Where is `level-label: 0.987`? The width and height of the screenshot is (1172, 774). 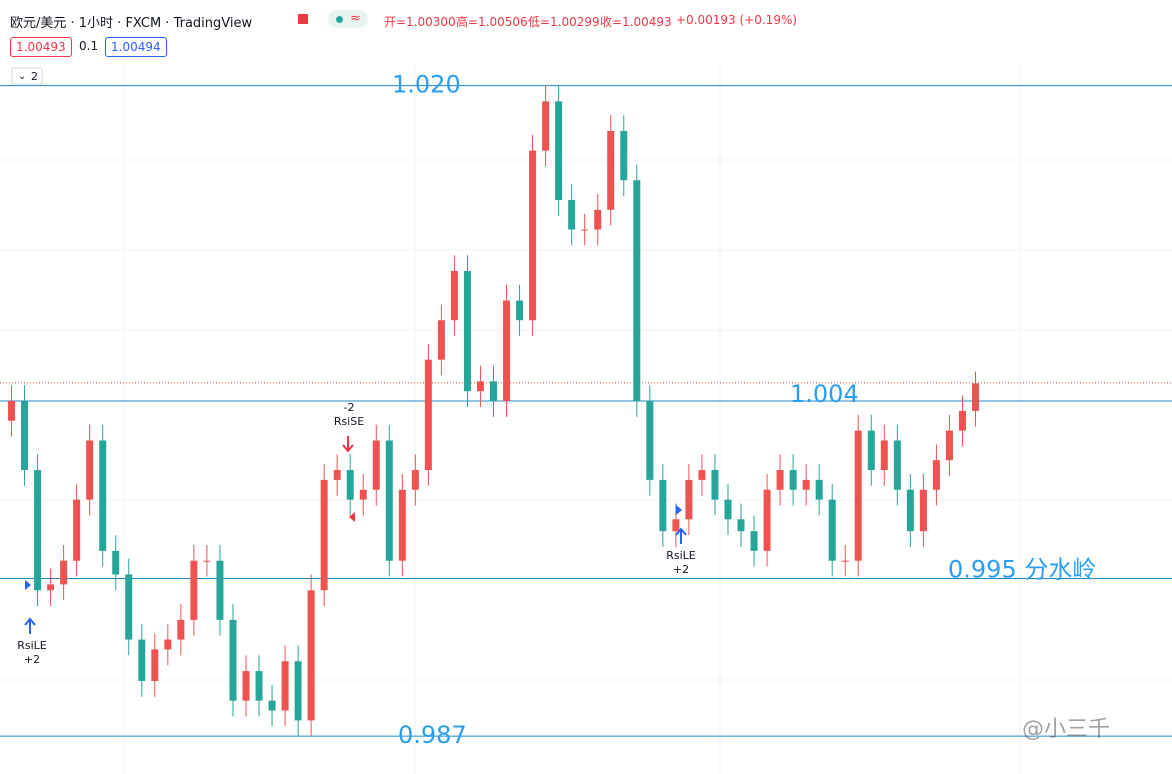
level-label: 0.987 is located at coordinates (432, 735).